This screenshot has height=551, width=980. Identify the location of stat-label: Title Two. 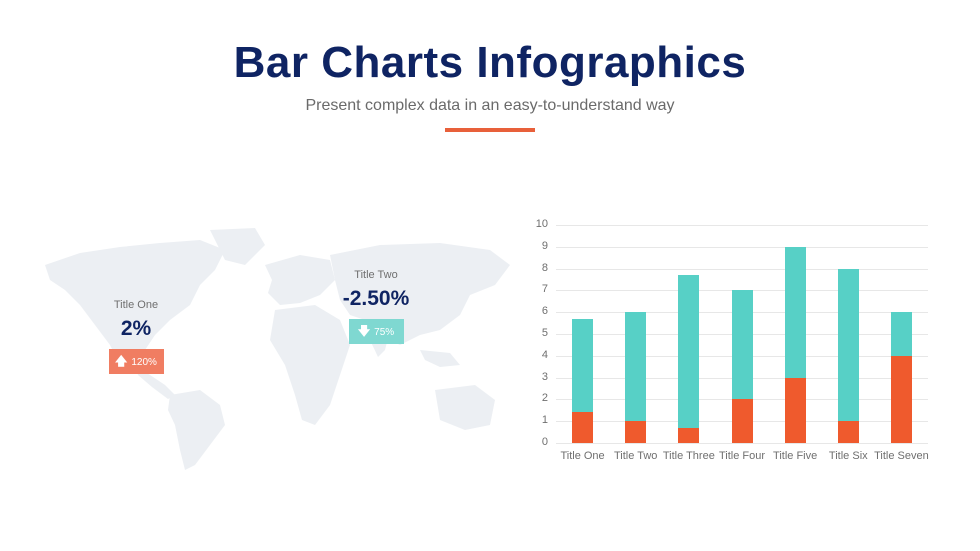
(376, 275).